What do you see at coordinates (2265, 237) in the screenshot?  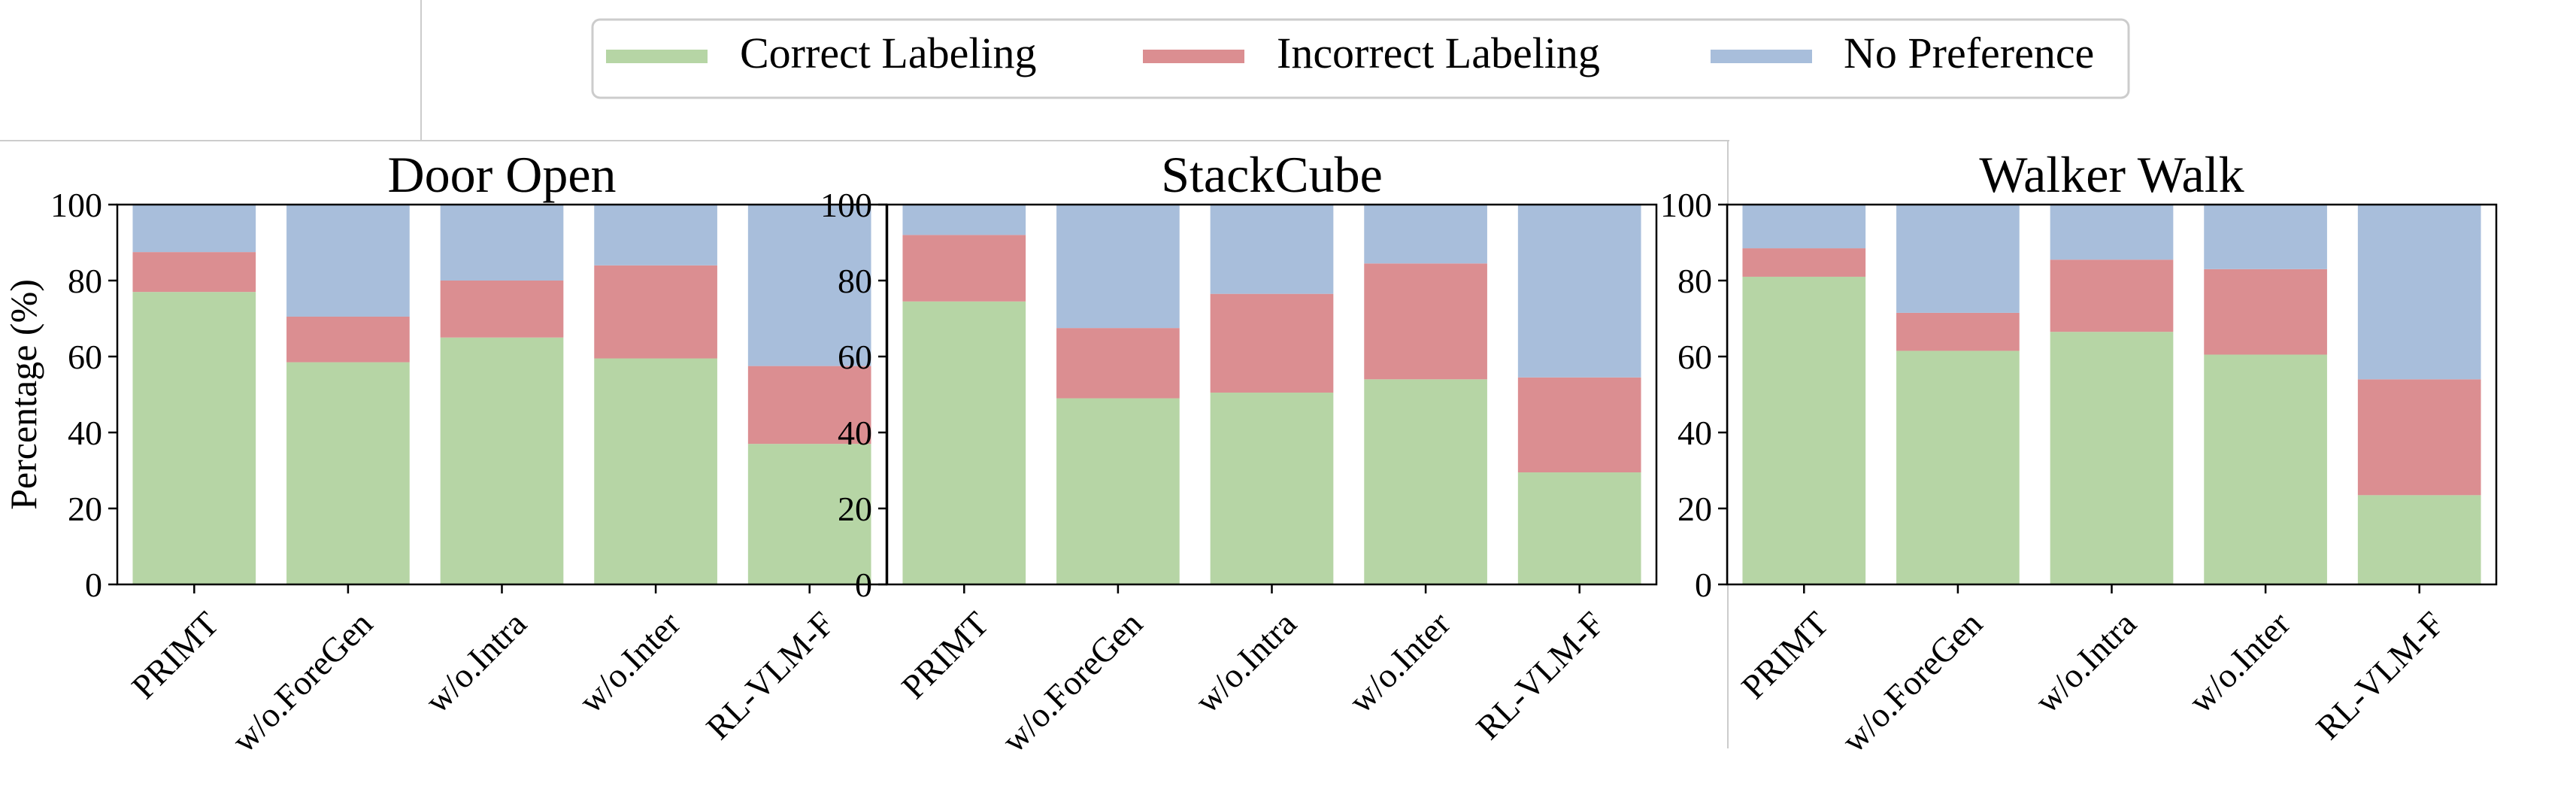 I see `chart3-bar-wo-inter-no-preference` at bounding box center [2265, 237].